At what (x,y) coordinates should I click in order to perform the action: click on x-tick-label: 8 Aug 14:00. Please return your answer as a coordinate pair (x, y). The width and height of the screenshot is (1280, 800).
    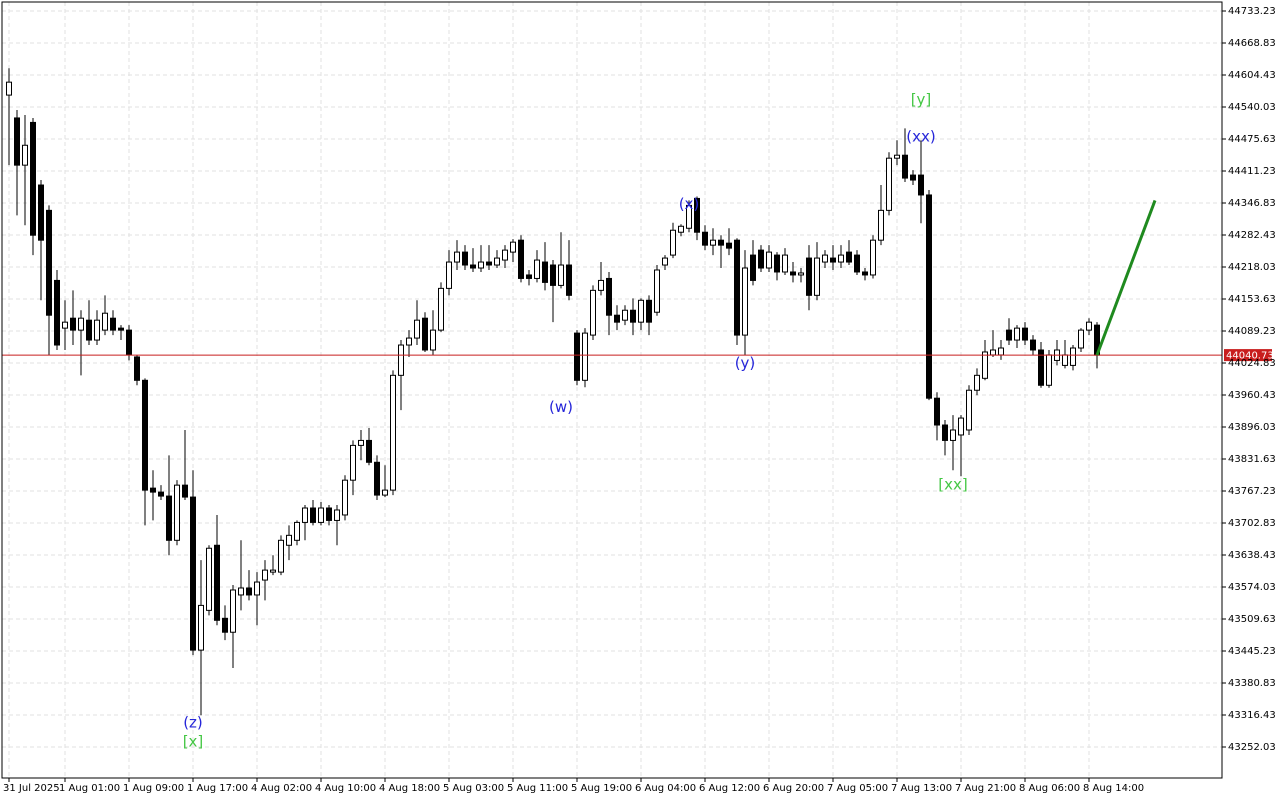
    Looking at the image, I should click on (1113, 788).